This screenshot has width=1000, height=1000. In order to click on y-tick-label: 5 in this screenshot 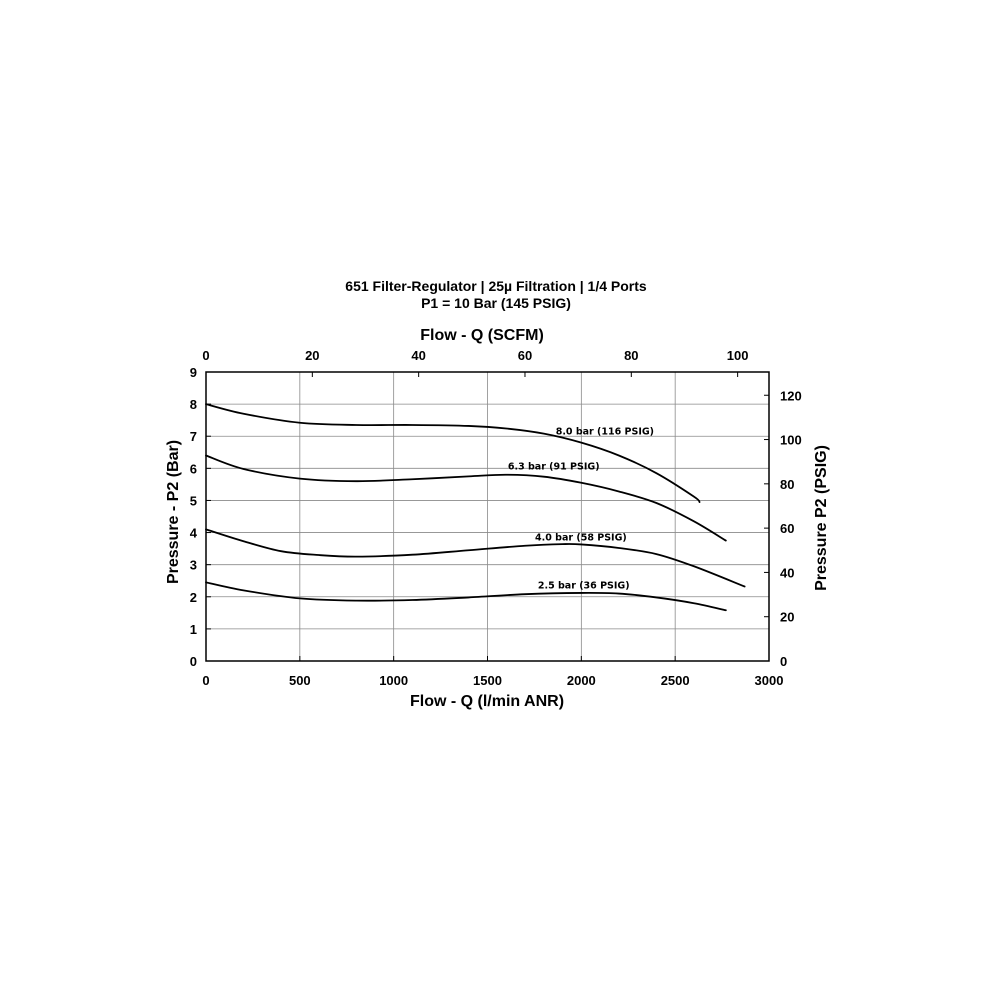, I will do `click(193, 500)`.